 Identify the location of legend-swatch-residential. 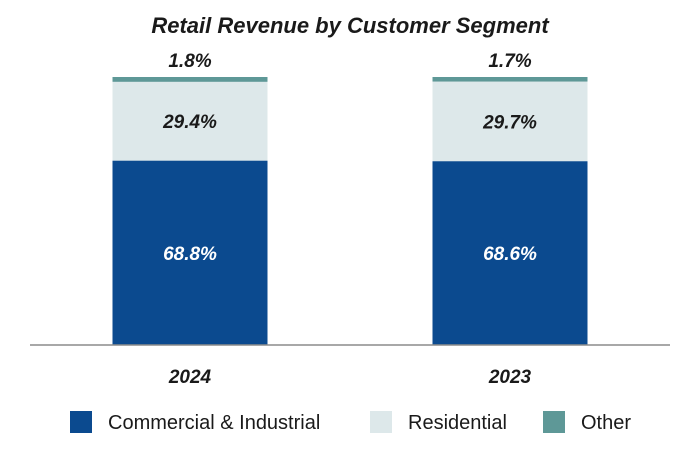
(381, 422).